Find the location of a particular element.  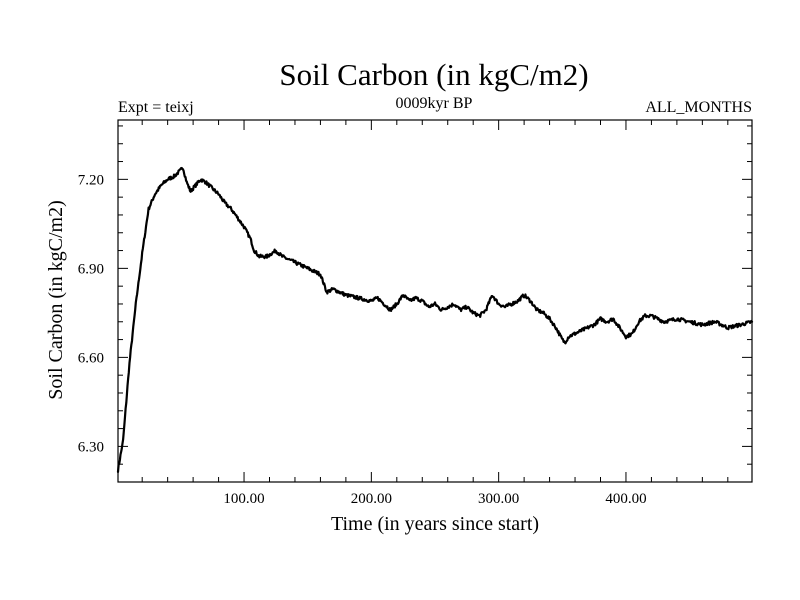

subtitle-left: Expt = teixj is located at coordinates (156, 107).